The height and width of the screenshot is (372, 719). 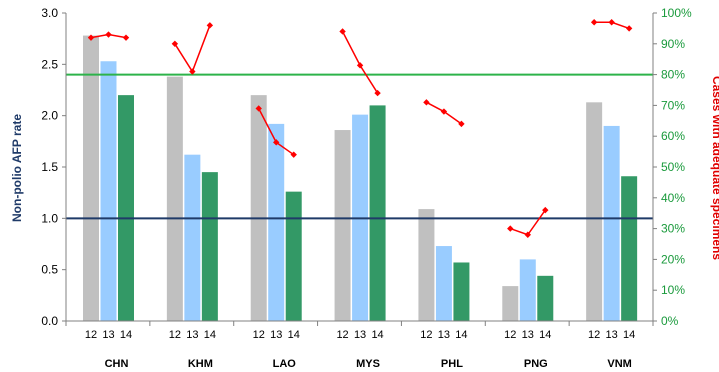 I want to click on category-label-khm: KHM, so click(x=200, y=364).